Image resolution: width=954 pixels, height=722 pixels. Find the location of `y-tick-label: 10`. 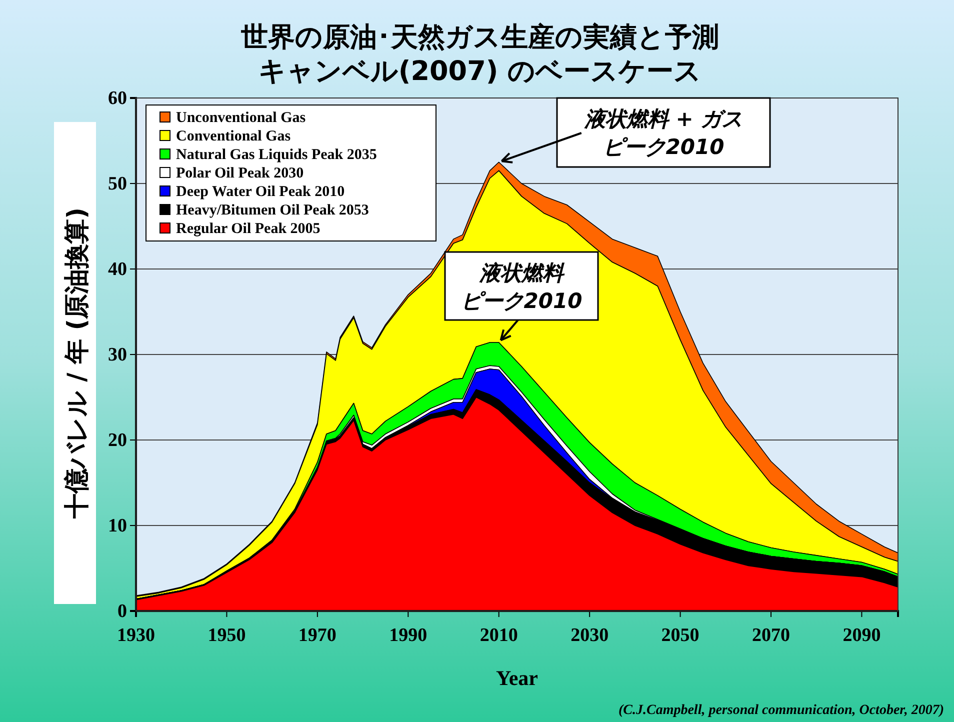

y-tick-label: 10 is located at coordinates (117, 526).